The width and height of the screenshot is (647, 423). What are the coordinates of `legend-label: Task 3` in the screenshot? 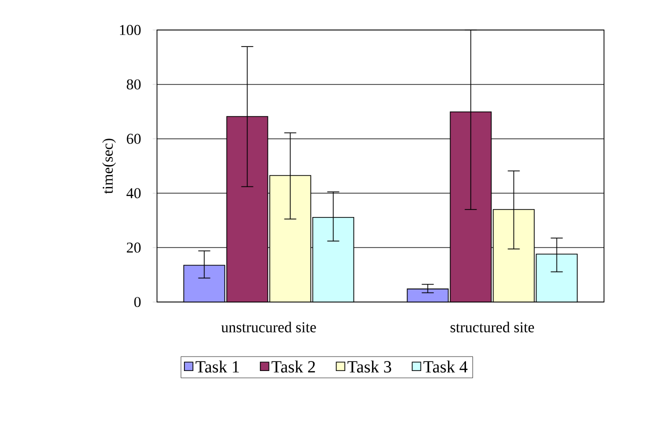 It's located at (370, 366).